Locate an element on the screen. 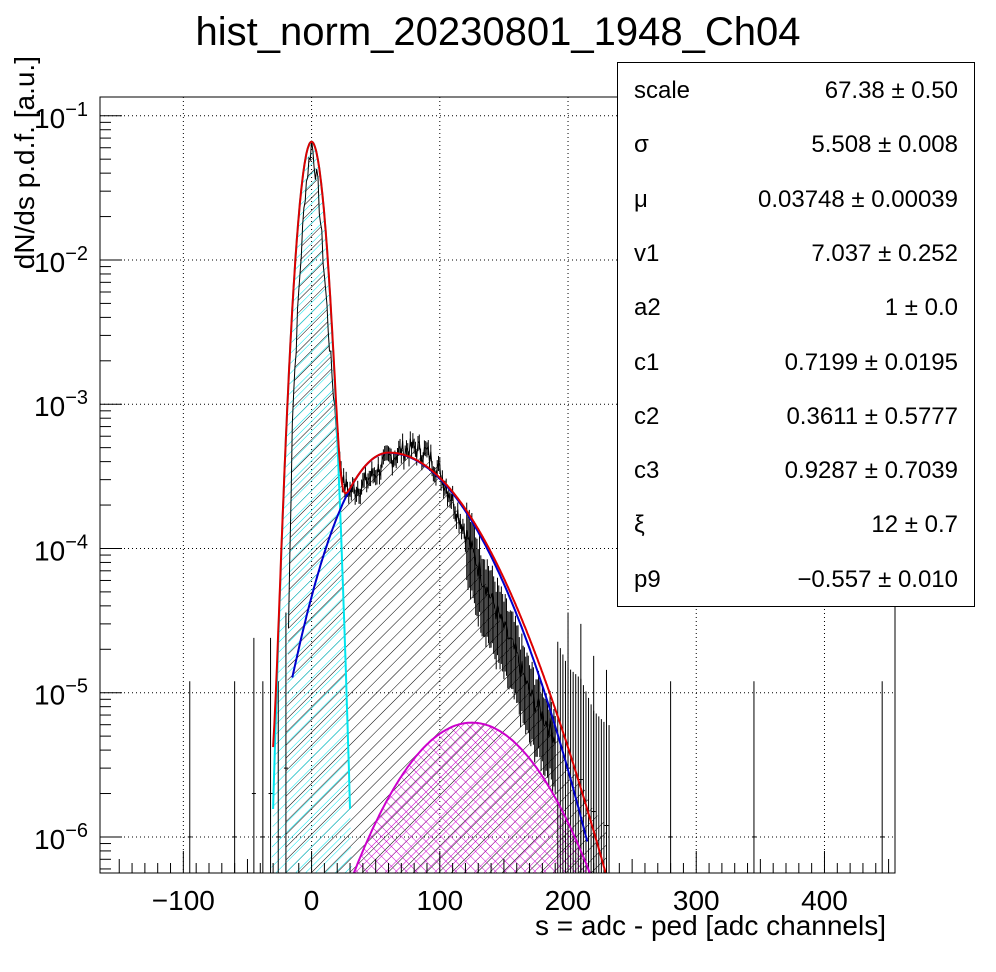  fit-parameter-row: σ 5.508 ± 0.008 is located at coordinates (796, 144).